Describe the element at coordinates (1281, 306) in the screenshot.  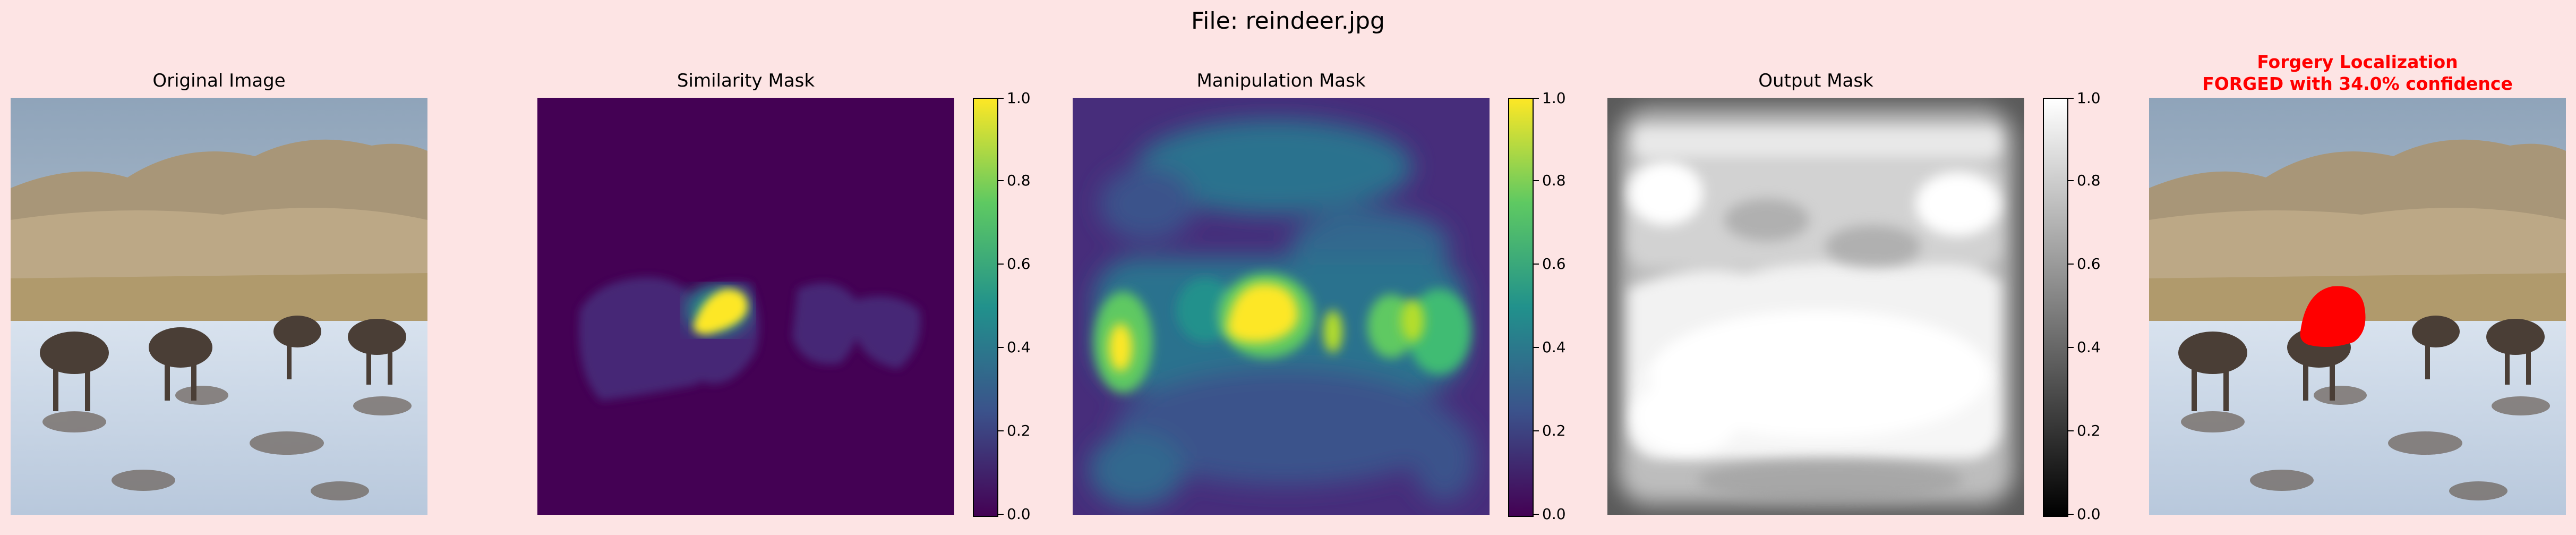
I see `manipulation-mask-heatmap` at that location.